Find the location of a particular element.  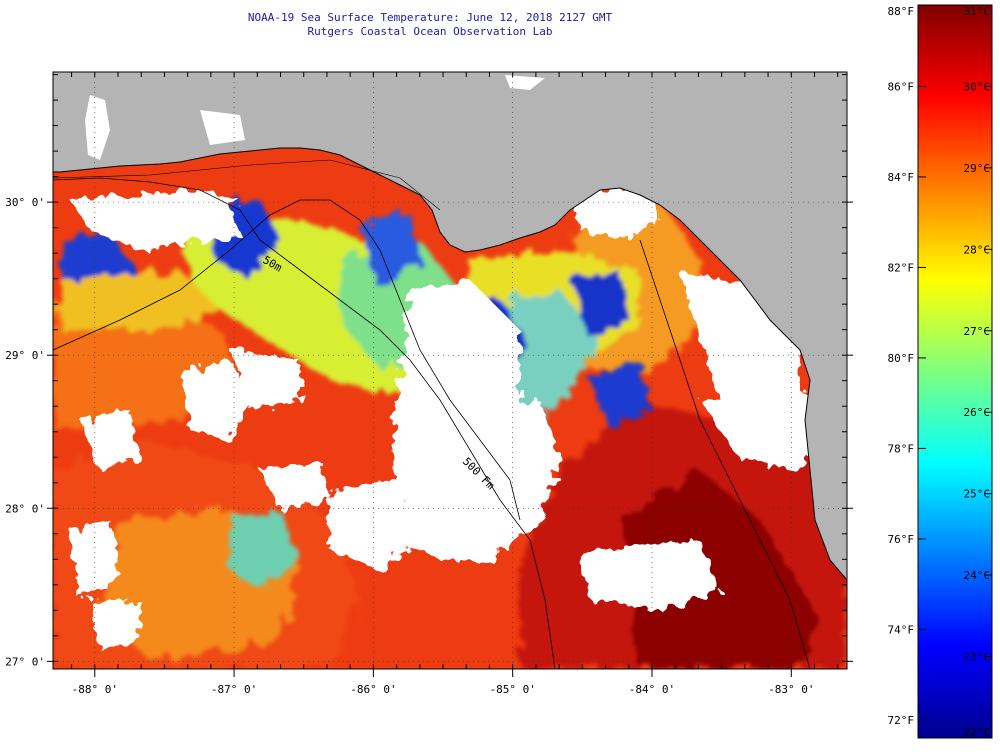

fahrenheit-label: 78°F is located at coordinates (901, 448).